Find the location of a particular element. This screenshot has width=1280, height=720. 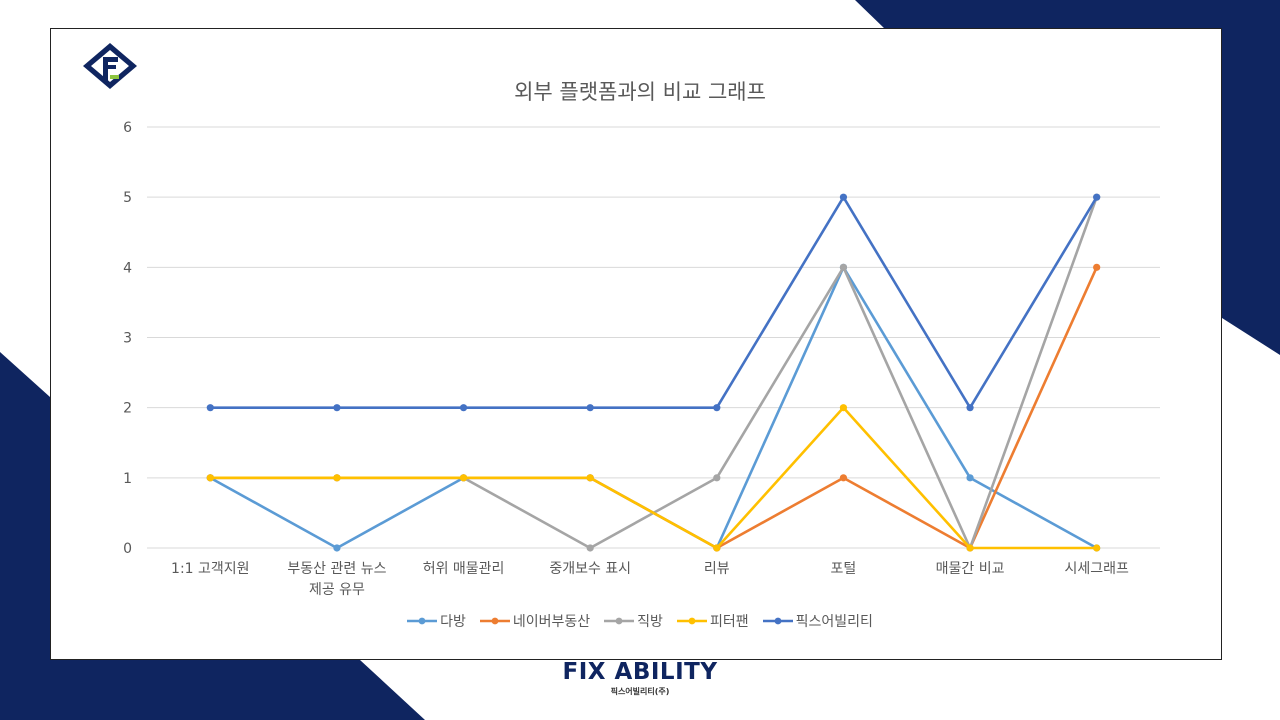

legend-item: 픽스어빌리티 is located at coordinates (817, 621).